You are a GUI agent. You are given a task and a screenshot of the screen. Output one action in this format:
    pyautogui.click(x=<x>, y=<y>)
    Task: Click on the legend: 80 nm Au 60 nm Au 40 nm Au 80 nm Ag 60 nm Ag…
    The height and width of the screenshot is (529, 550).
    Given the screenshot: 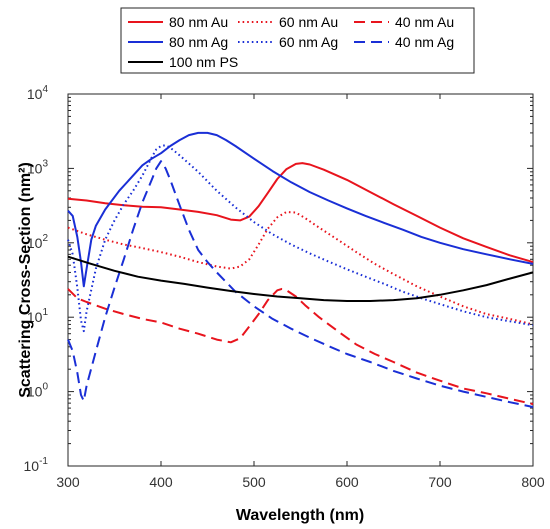 What is the action you would take?
    pyautogui.click(x=297, y=40)
    